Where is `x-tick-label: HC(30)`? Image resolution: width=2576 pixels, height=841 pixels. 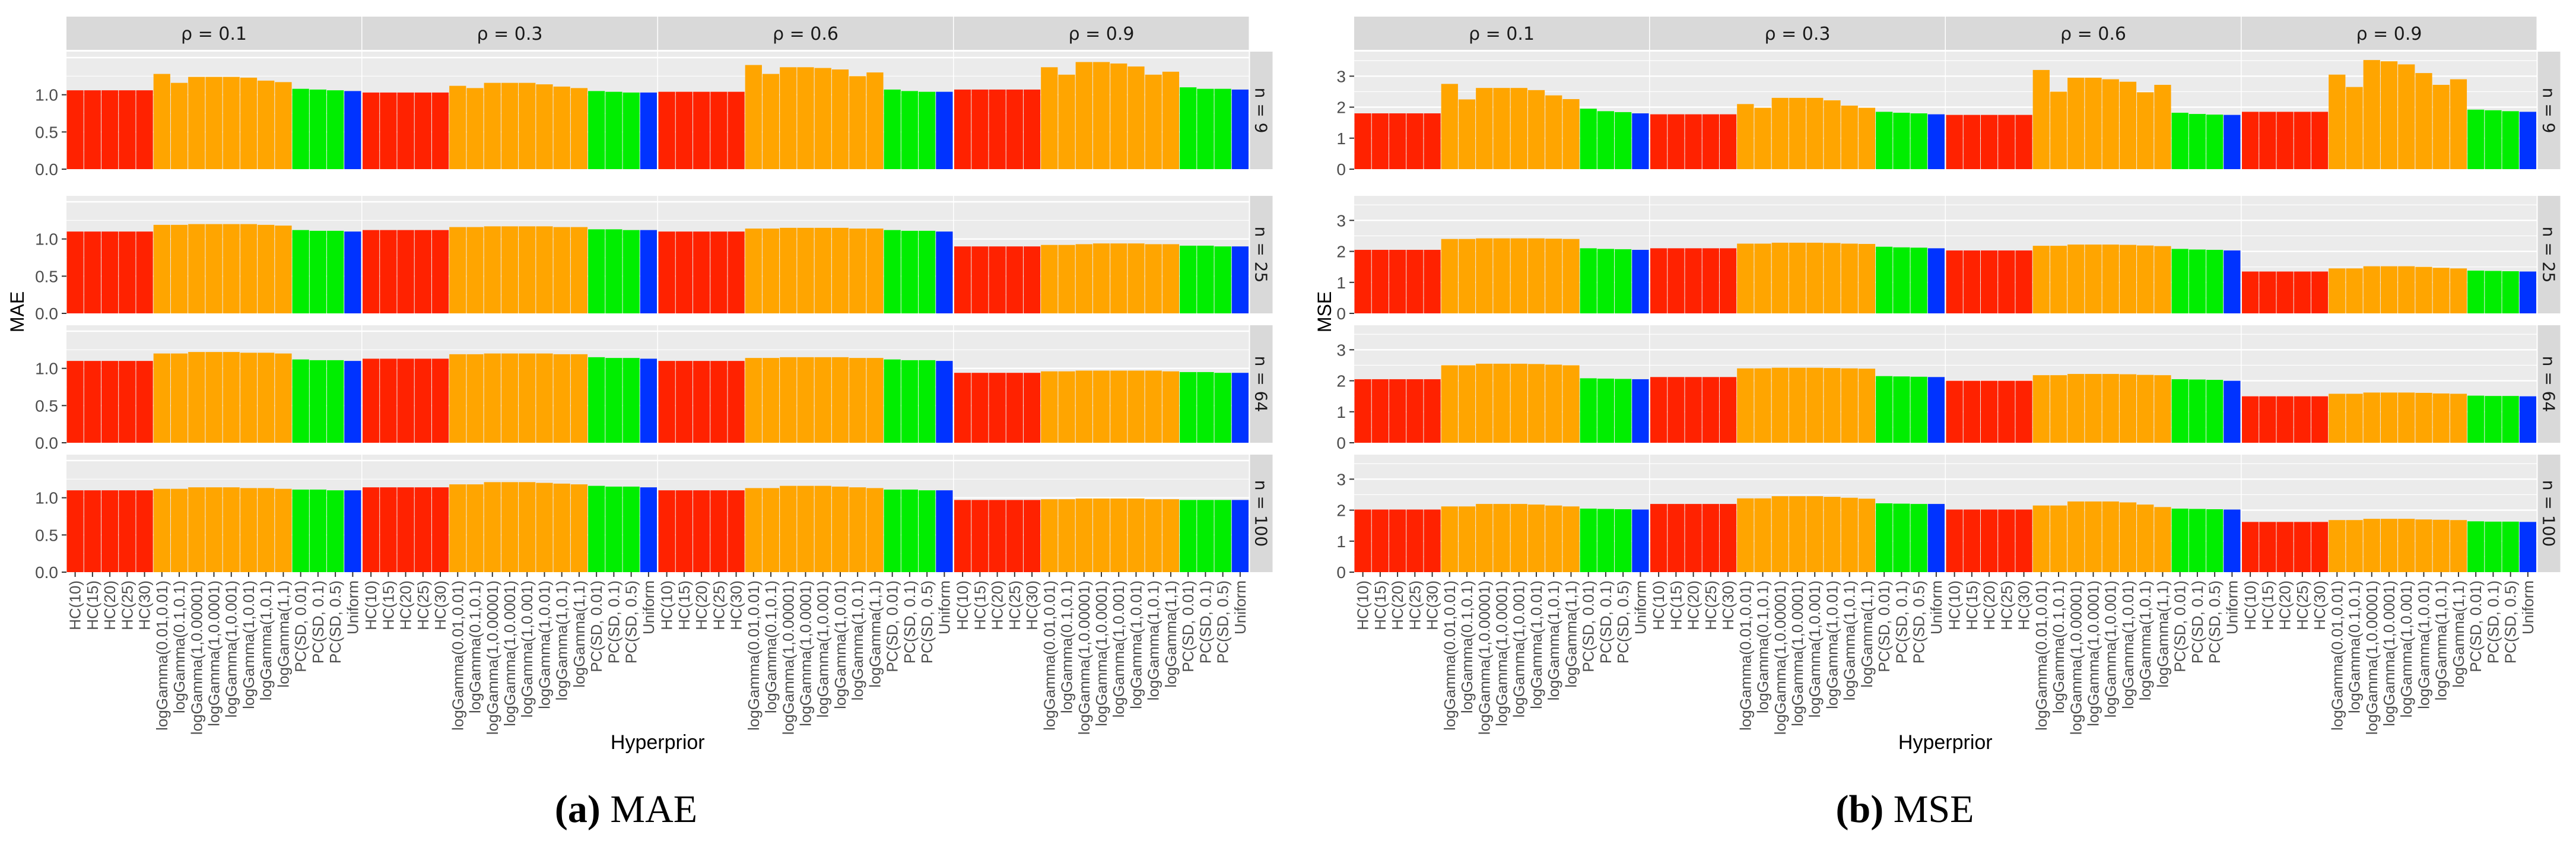 x-tick-label: HC(30) is located at coordinates (736, 605).